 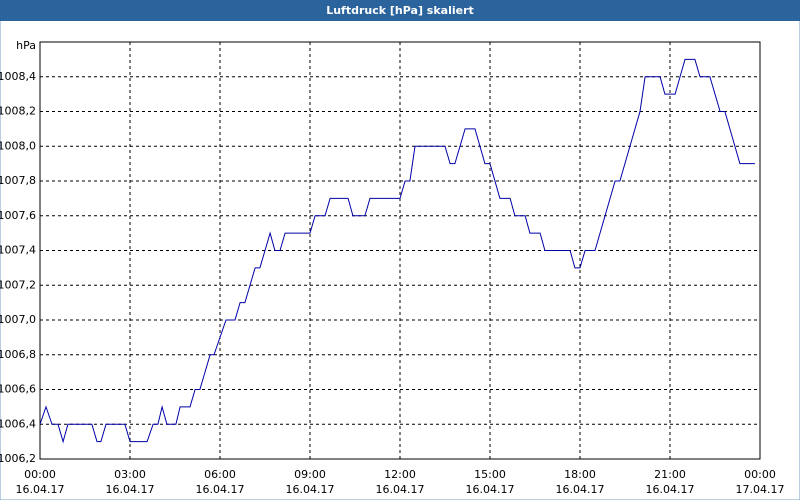 What do you see at coordinates (310, 474) in the screenshot?
I see `x-tick-label: 09:00` at bounding box center [310, 474].